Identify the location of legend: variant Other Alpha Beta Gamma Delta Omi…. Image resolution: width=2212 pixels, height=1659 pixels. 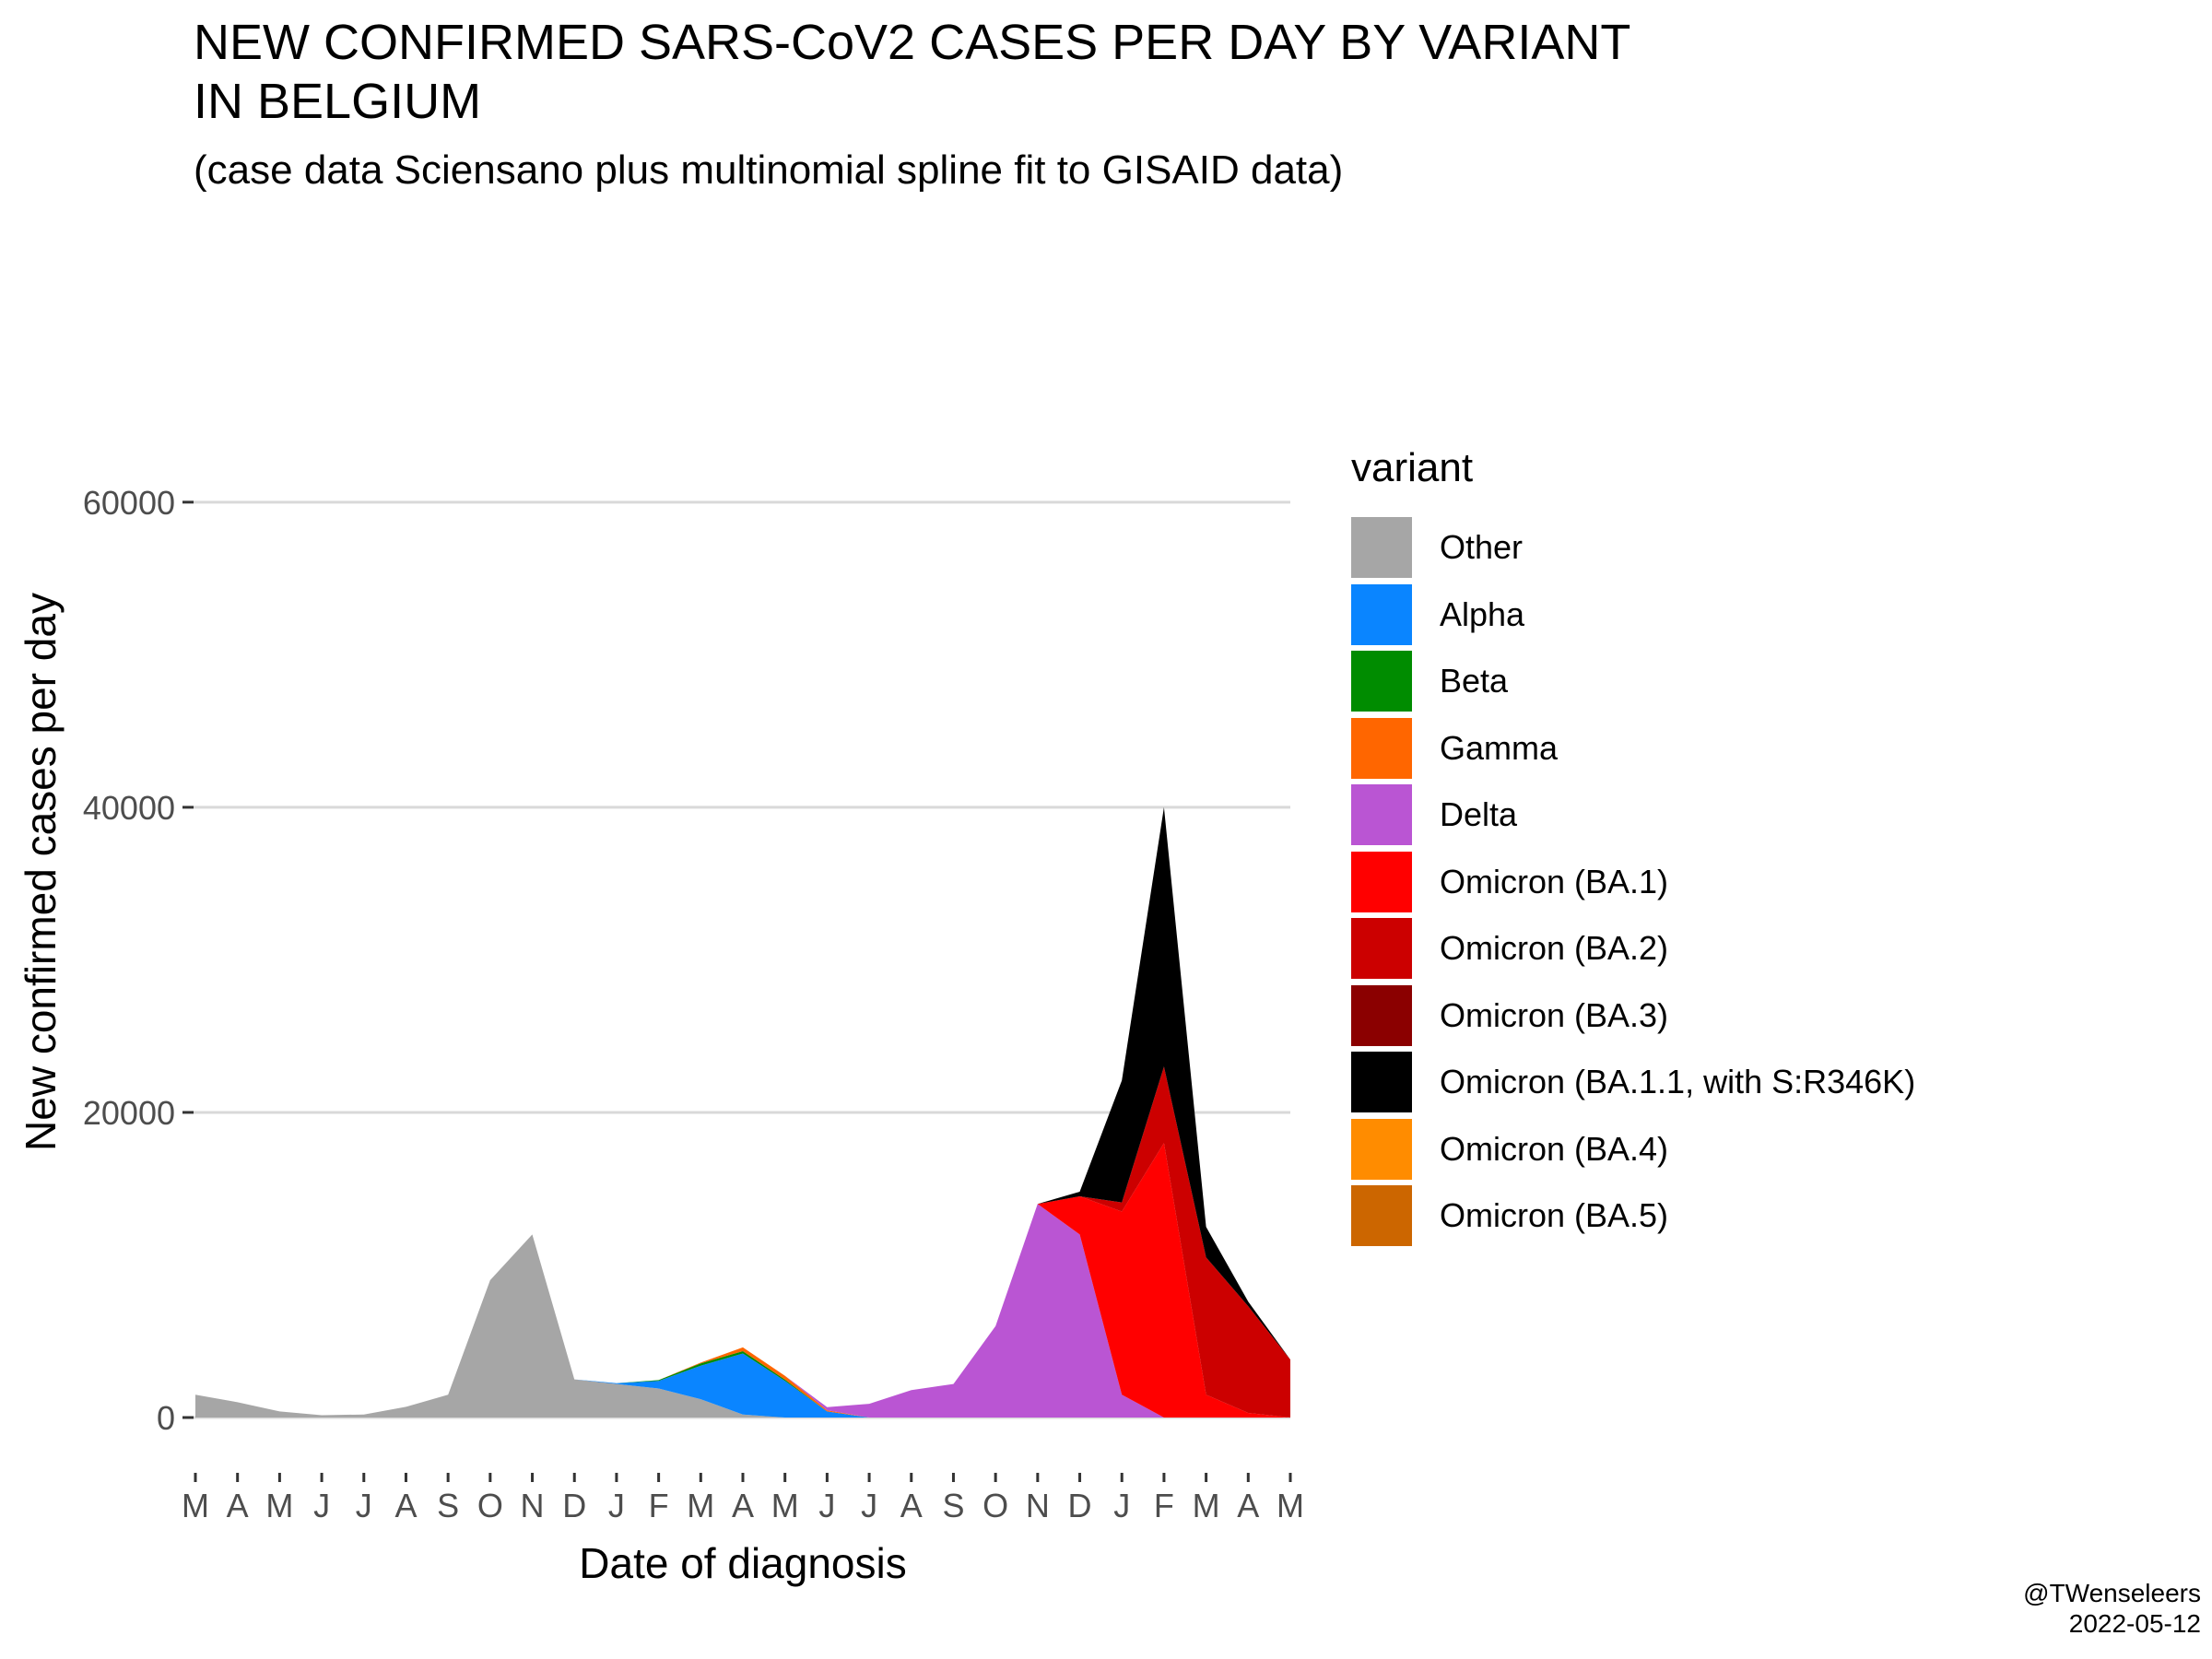
(1633, 845).